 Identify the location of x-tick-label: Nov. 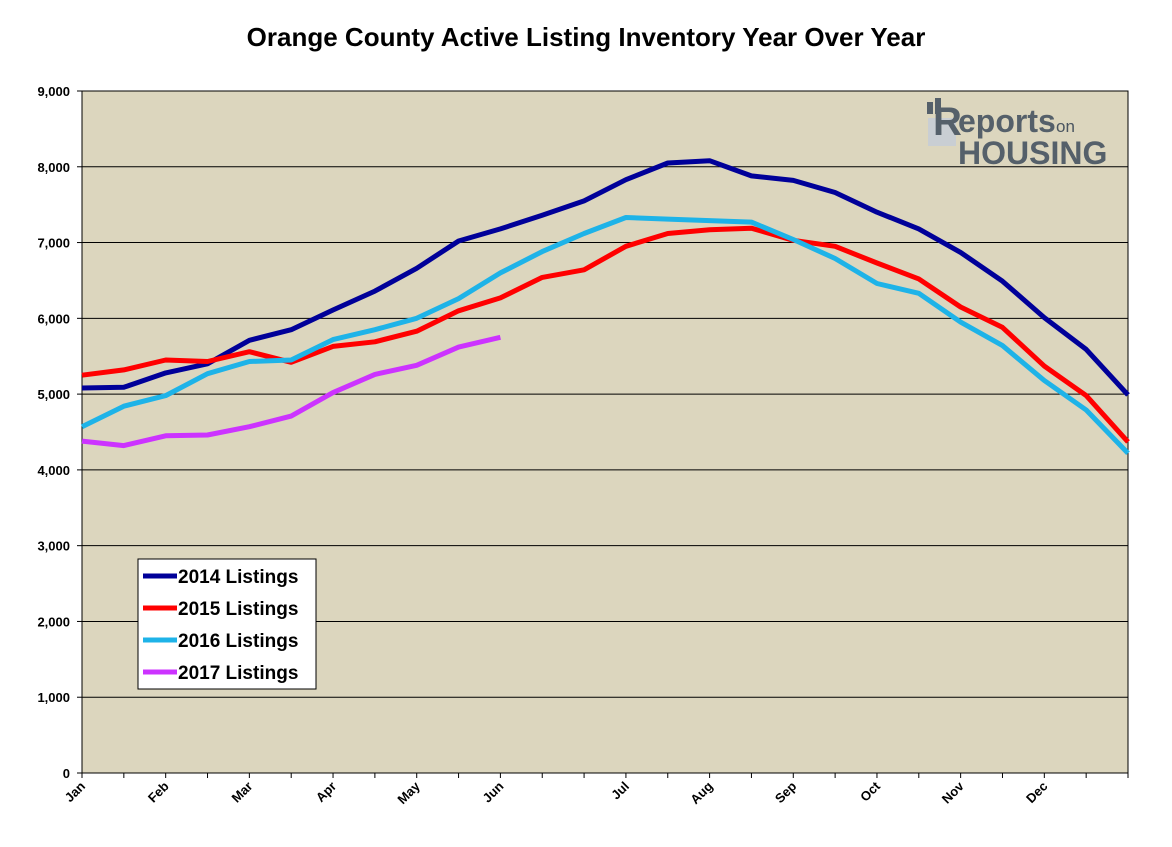
(953, 792).